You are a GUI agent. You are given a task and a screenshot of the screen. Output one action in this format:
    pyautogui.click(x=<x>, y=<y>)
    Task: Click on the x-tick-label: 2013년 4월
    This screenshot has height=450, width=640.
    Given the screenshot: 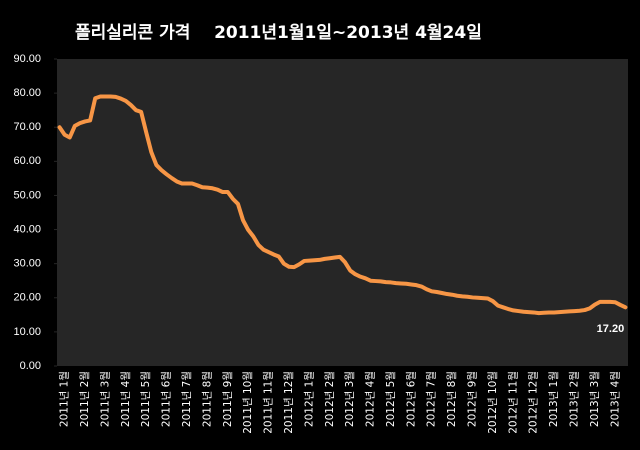 What is the action you would take?
    pyautogui.click(x=615, y=399)
    